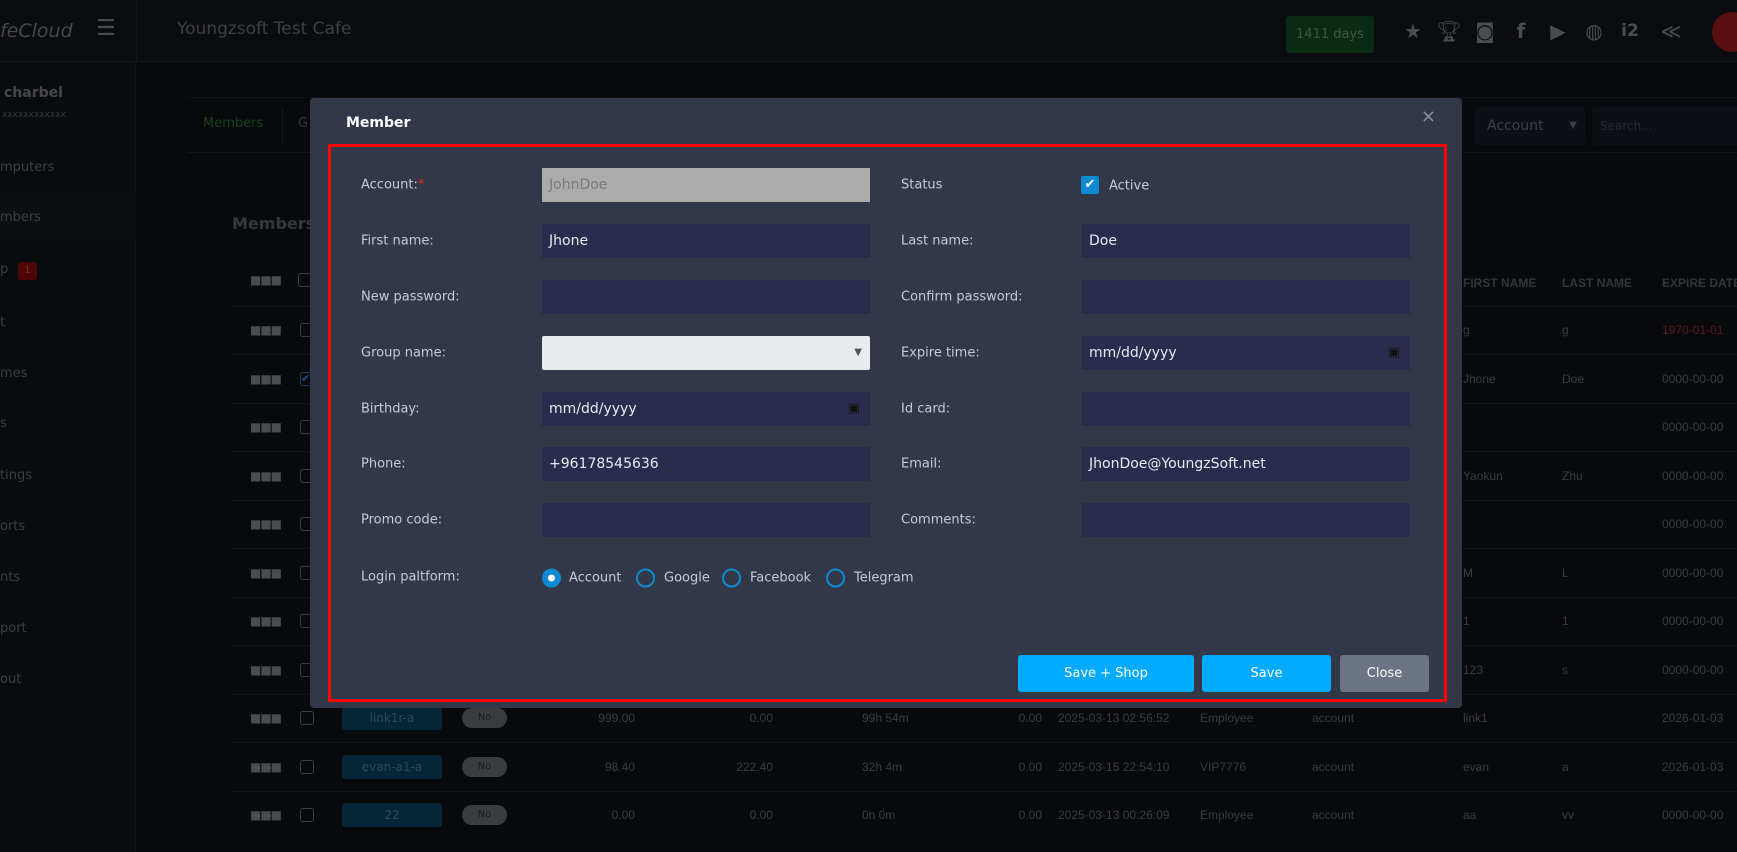  What do you see at coordinates (68, 218) in the screenshot?
I see `sidebar-item-members: mbers` at bounding box center [68, 218].